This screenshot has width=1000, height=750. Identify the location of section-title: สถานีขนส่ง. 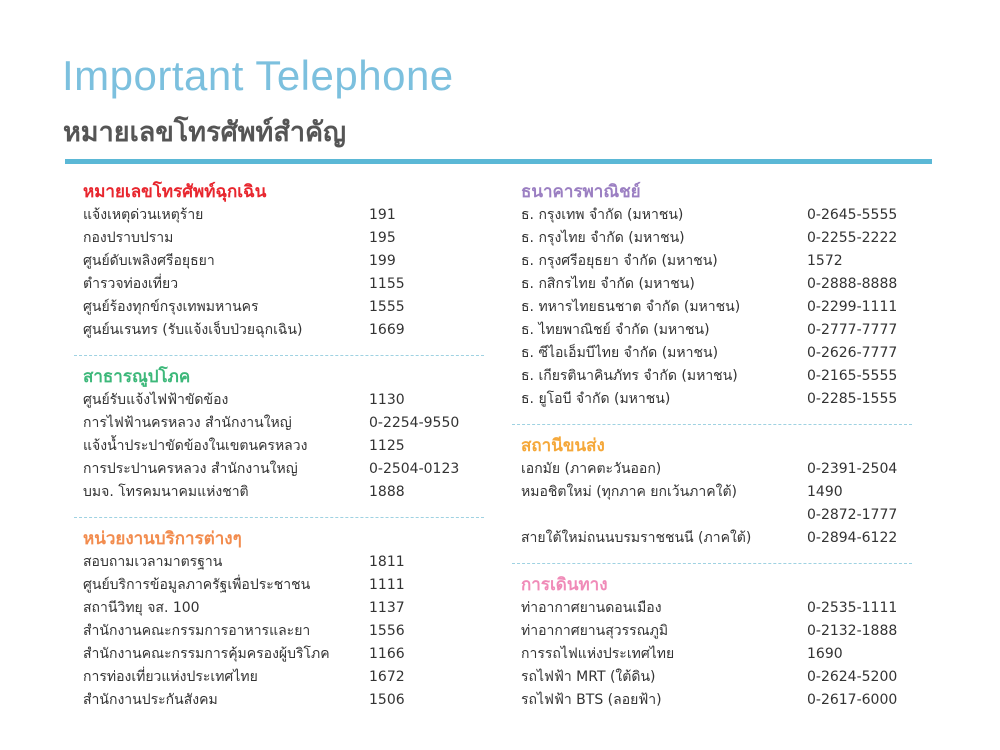
(563, 446).